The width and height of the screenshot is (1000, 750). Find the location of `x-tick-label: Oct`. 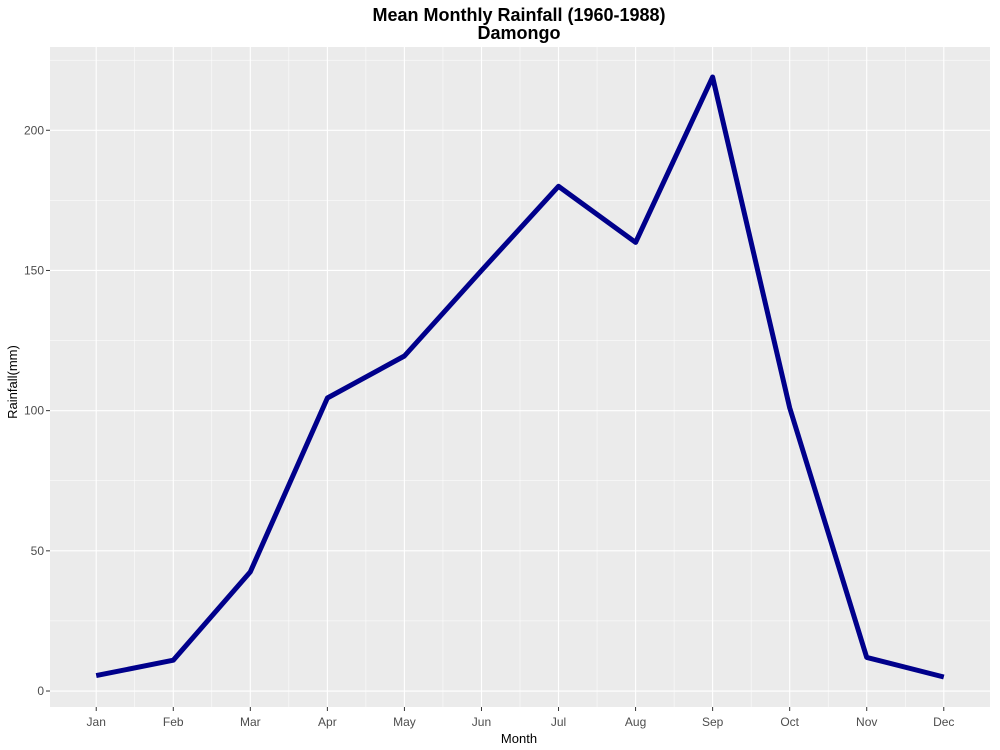

x-tick-label: Oct is located at coordinates (789, 722).